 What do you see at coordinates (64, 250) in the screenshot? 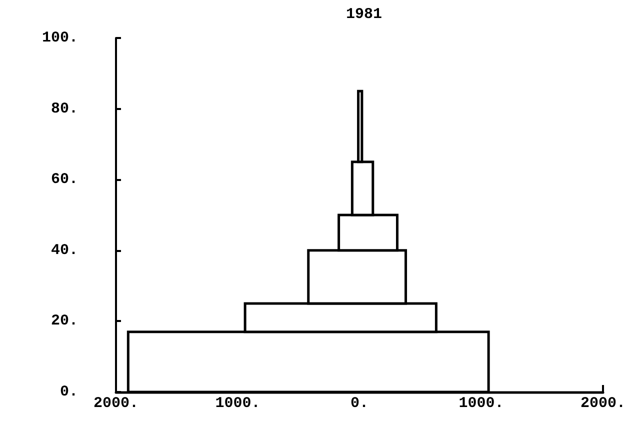
I see `y-tick-label: 40.` at bounding box center [64, 250].